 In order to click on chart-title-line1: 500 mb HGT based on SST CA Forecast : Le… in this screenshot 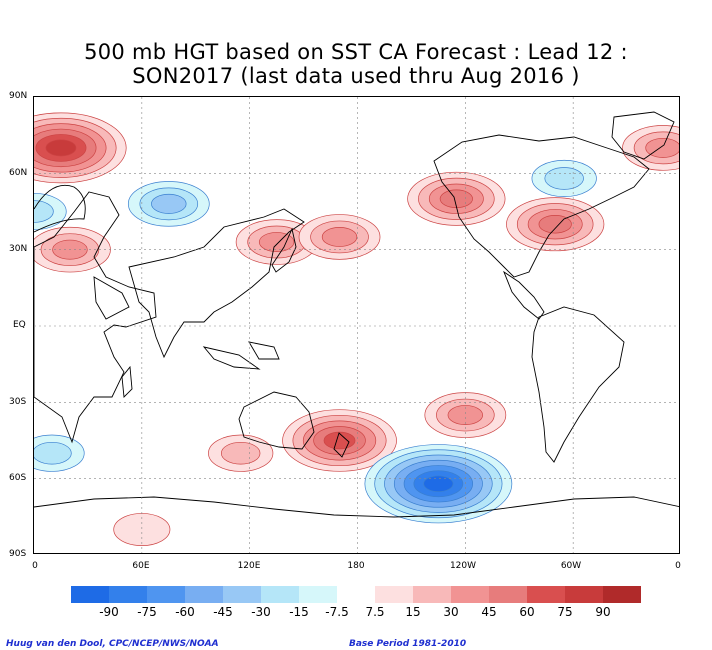, I will do `click(356, 52)`.